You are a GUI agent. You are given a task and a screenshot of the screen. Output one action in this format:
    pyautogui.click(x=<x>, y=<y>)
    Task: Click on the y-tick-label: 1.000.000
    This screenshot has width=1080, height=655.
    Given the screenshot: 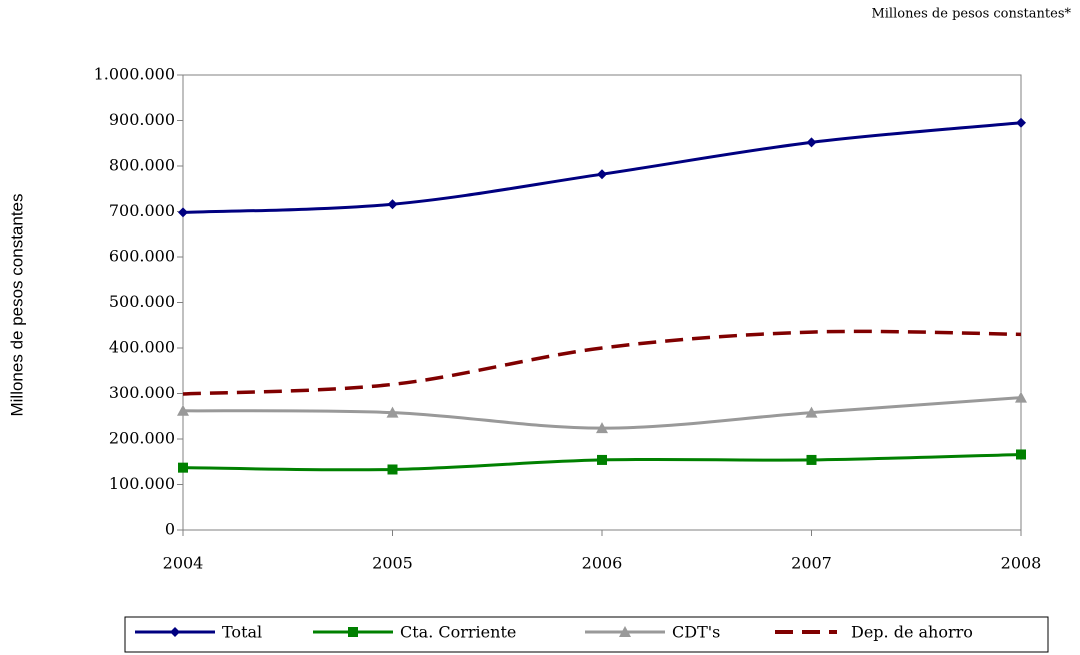 What is the action you would take?
    pyautogui.click(x=134, y=74)
    